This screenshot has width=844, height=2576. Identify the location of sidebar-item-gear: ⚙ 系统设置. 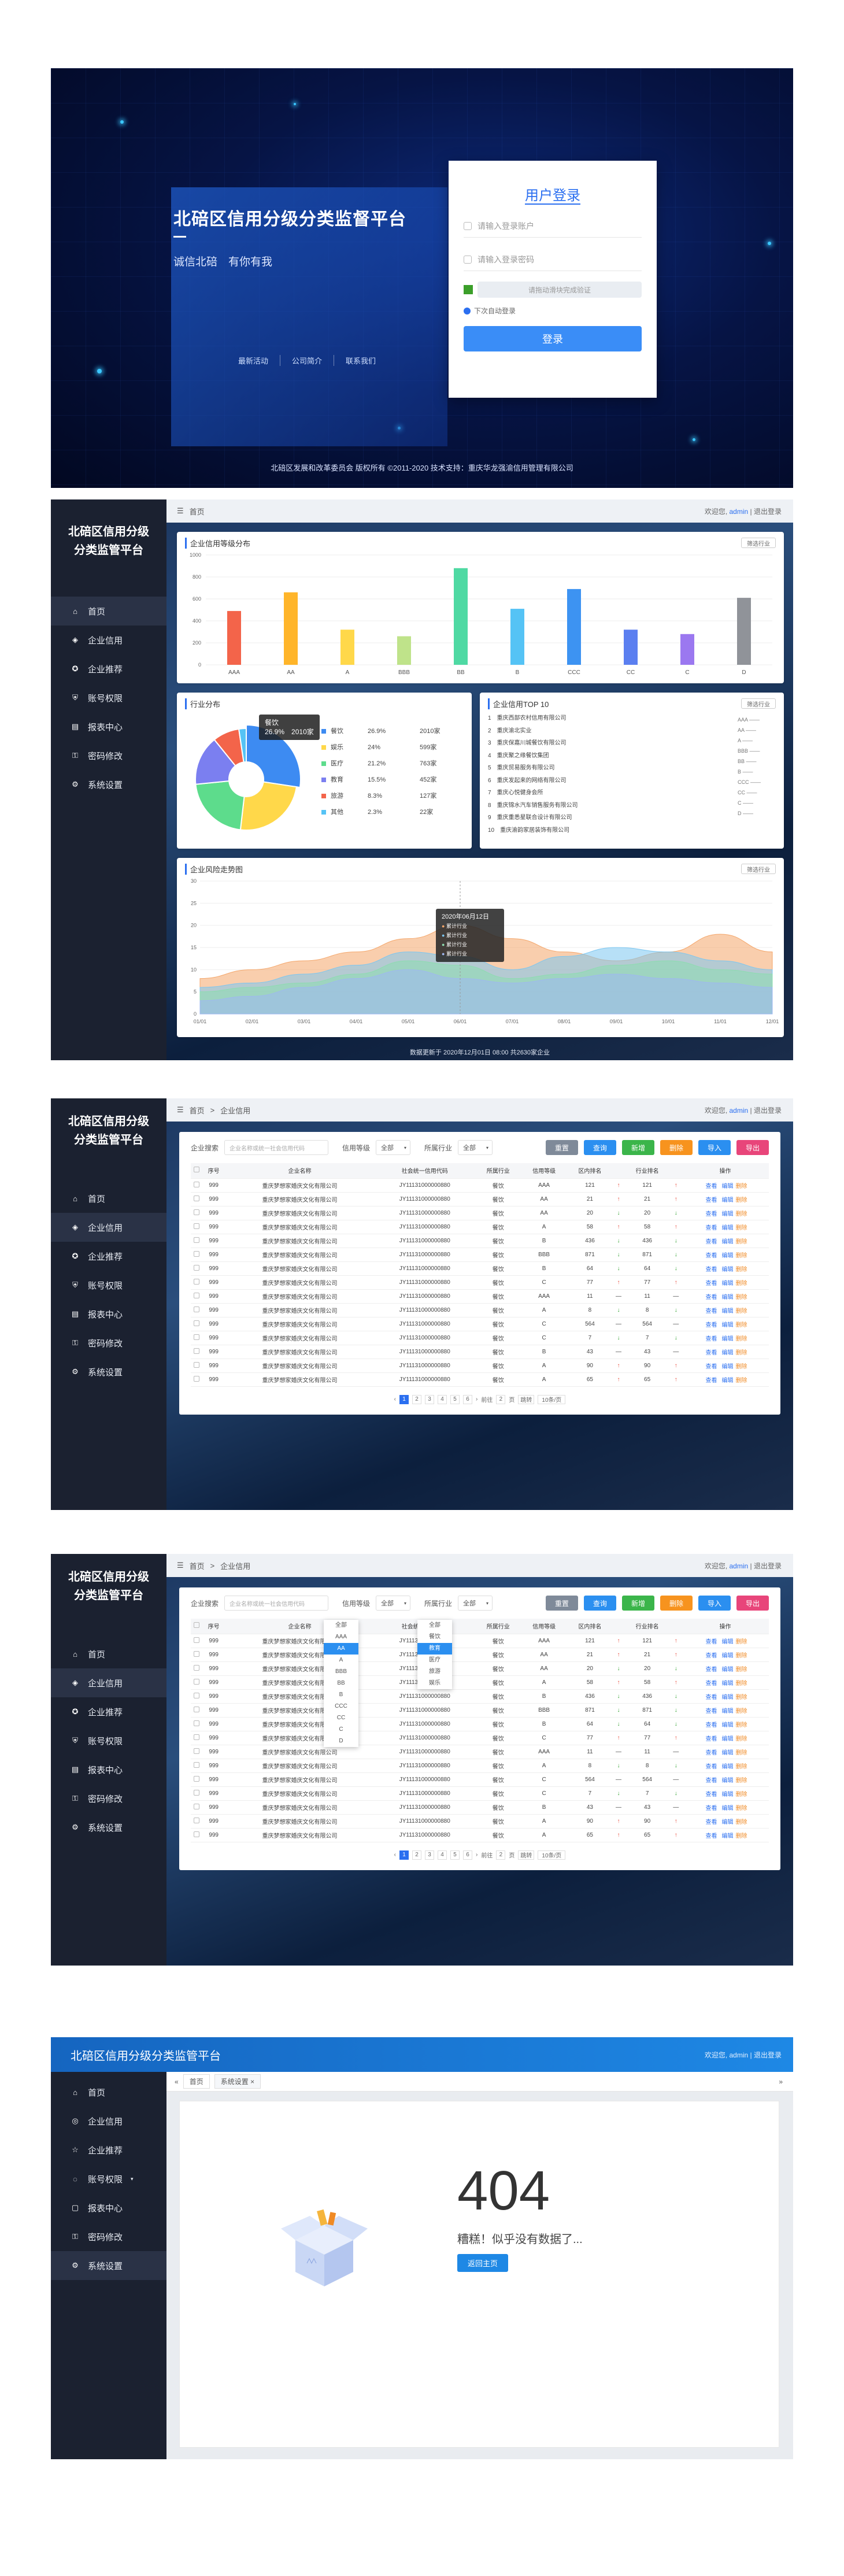
(108, 1371).